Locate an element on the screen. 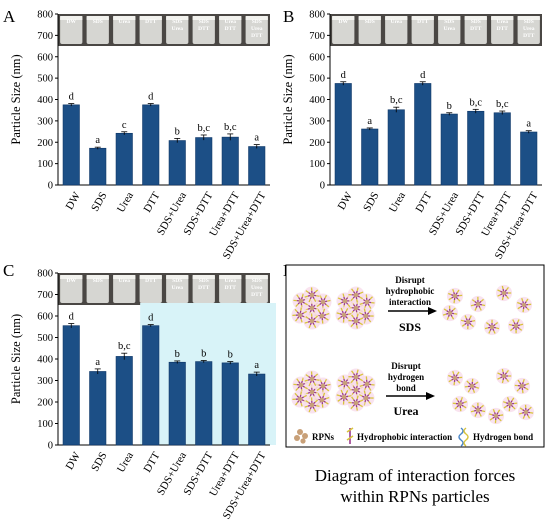  significance-letter: b is located at coordinates (177, 131).